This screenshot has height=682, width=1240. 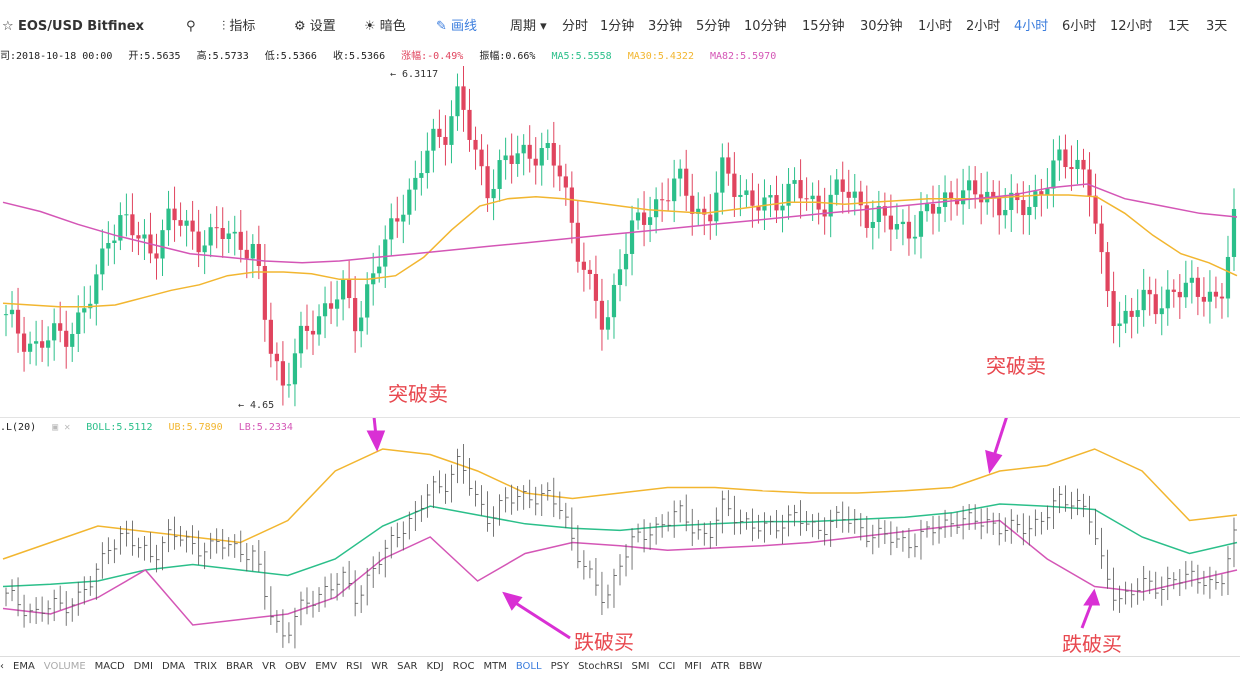 What do you see at coordinates (242, 26) in the screenshot?
I see `indicators-label: 指标` at bounding box center [242, 26].